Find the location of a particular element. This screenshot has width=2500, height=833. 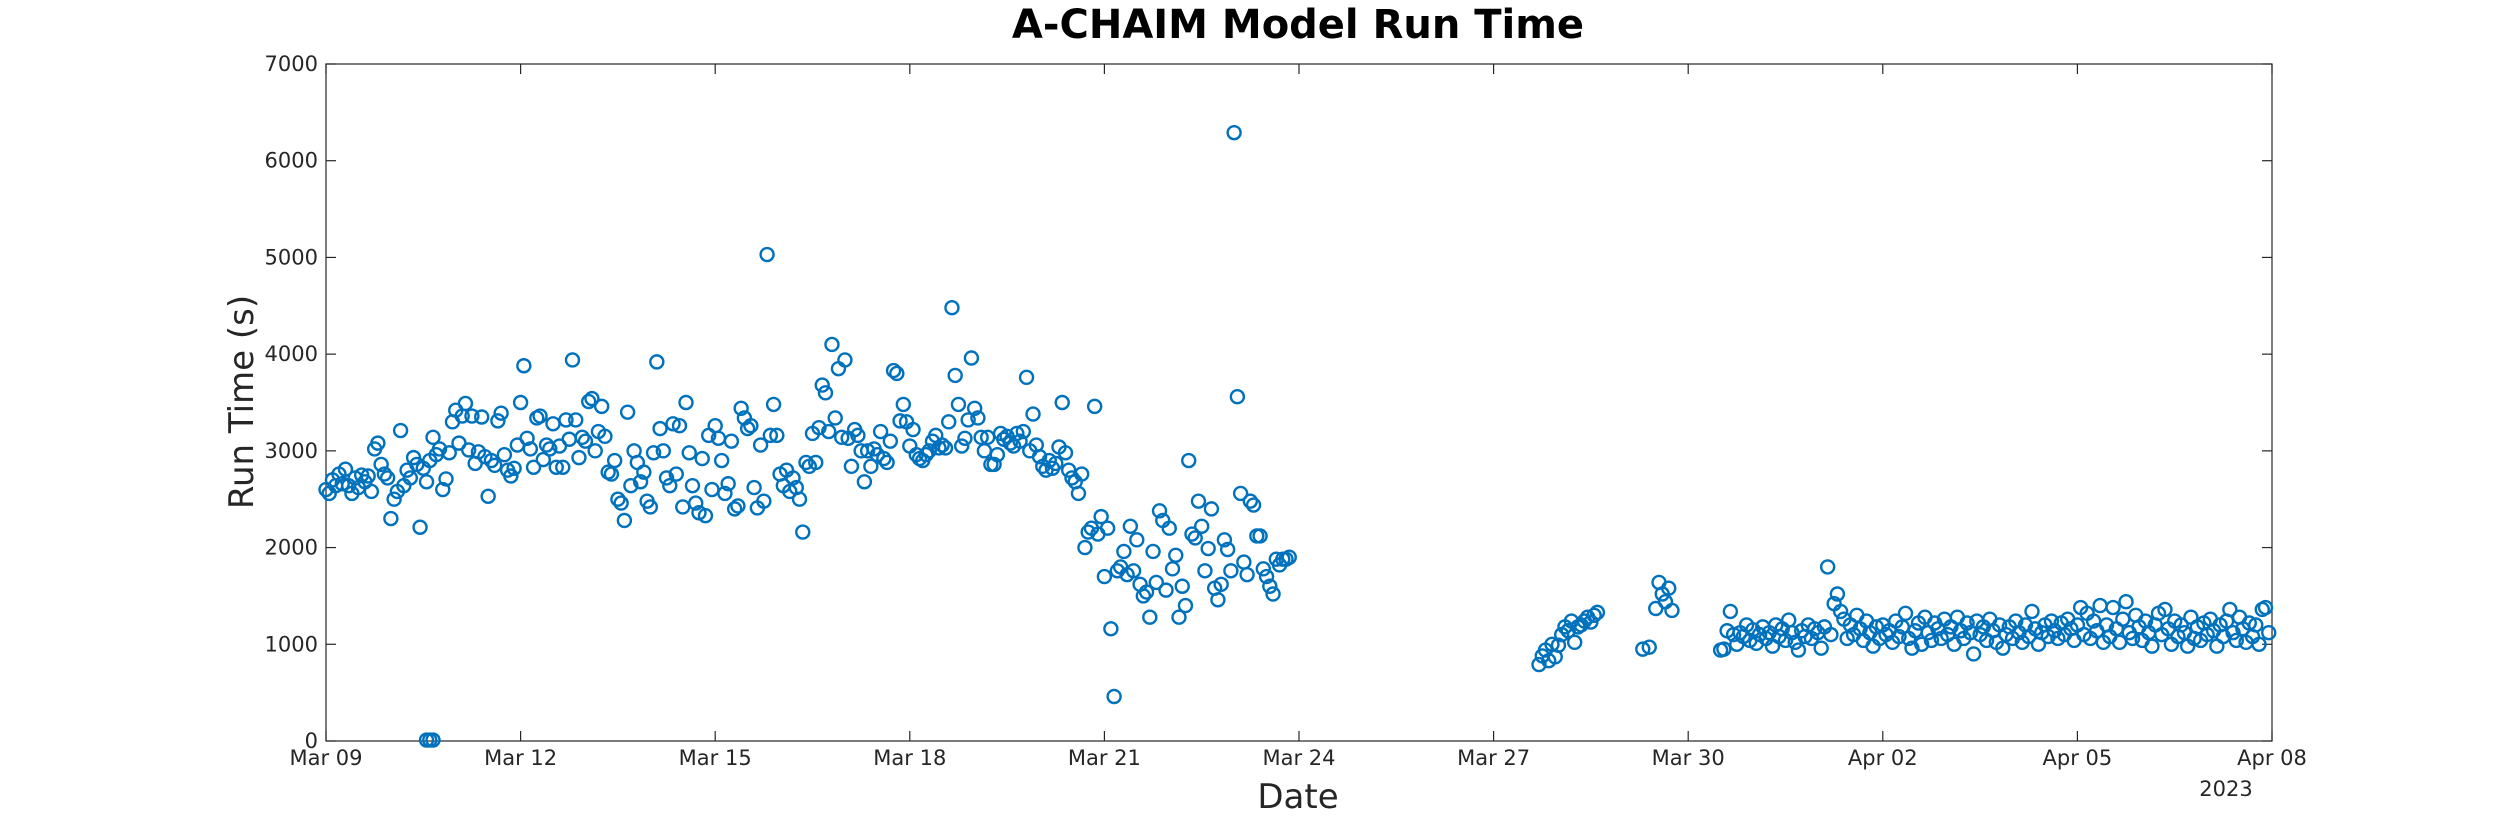

x-tick-label: Mar 27 is located at coordinates (1493, 758).